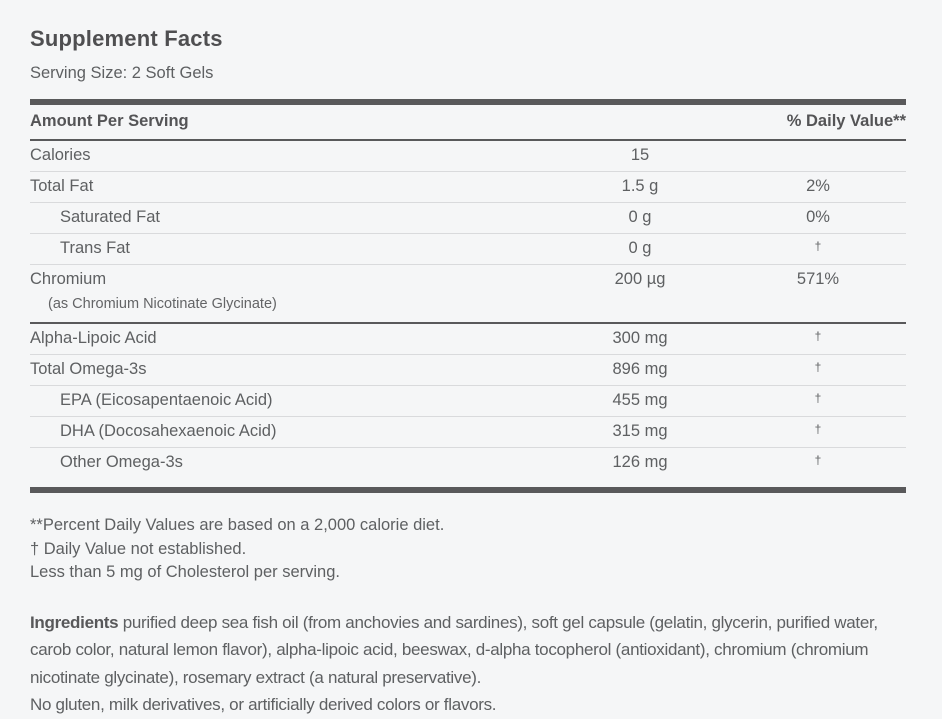  I want to click on nutrient-name-cell: Saturated Fat, so click(290, 217).